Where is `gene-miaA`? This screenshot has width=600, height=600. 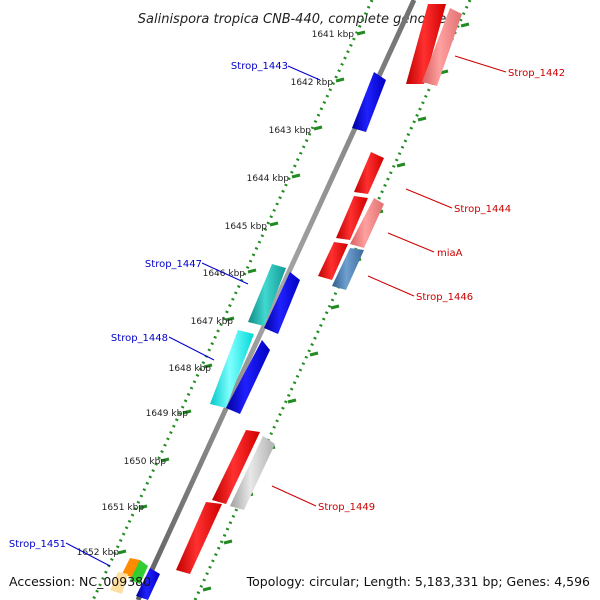 gene-miaA is located at coordinates (367, 223).